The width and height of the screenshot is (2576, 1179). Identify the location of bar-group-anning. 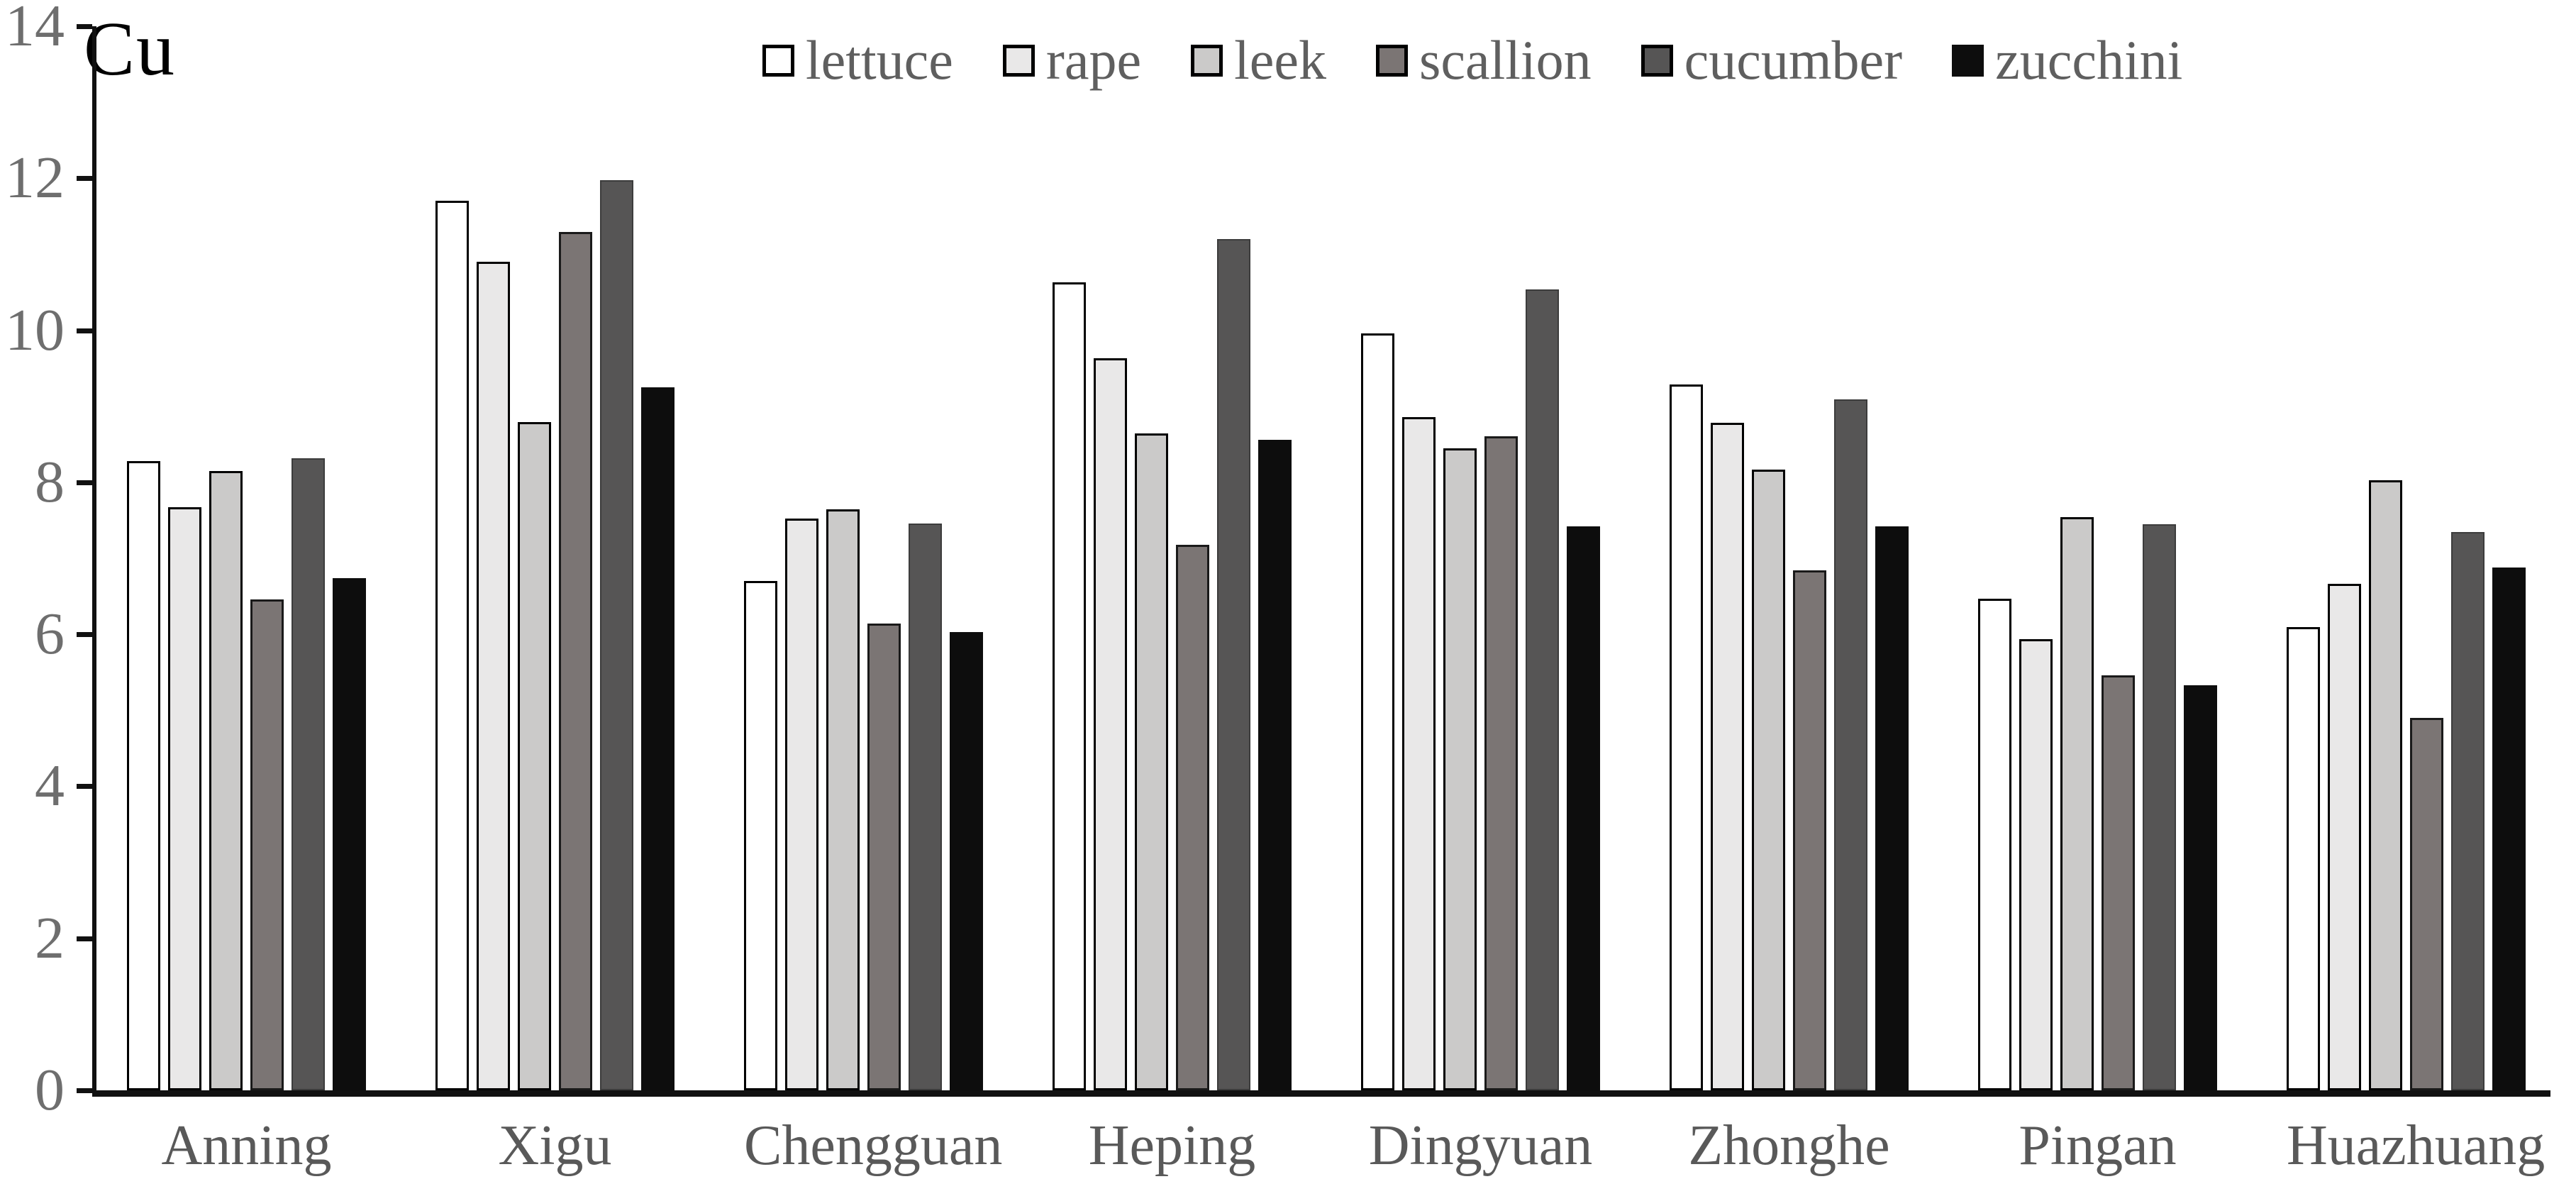
(246, 774).